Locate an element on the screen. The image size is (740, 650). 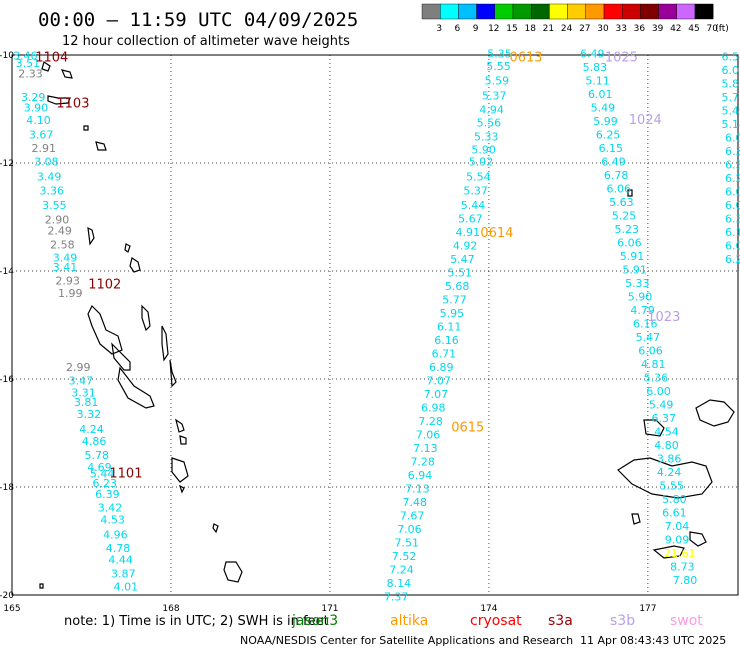
wave-height-label: 3.55 is located at coordinates (54, 205).